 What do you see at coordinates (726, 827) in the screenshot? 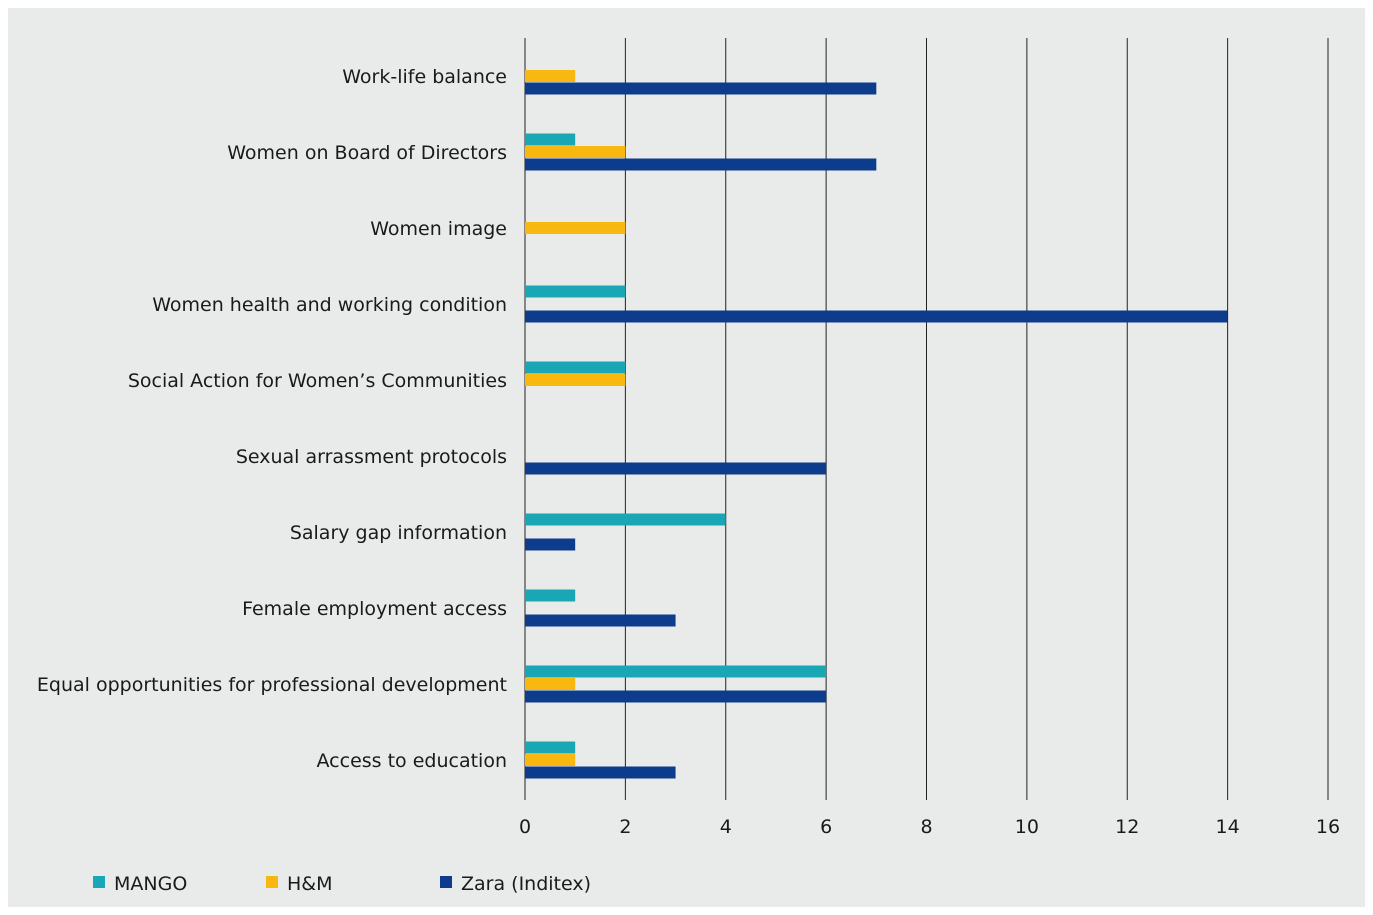
I see `x-tick-label: 4` at bounding box center [726, 827].